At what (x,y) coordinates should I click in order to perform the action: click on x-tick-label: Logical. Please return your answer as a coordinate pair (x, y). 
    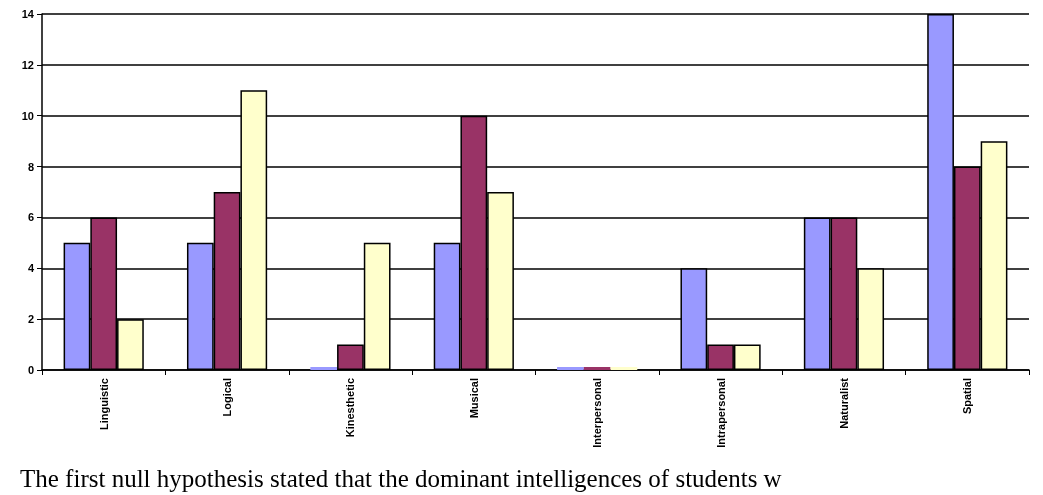
    Looking at the image, I should click on (227, 397).